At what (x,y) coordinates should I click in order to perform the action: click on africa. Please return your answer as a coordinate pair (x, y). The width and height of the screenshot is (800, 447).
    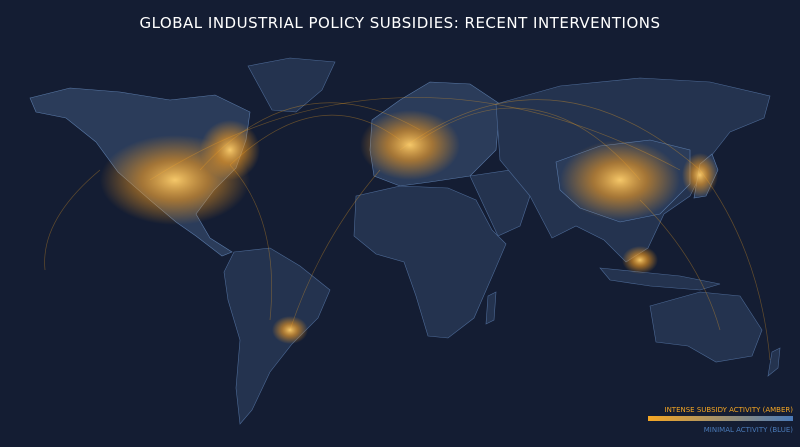
    Looking at the image, I should click on (430, 262).